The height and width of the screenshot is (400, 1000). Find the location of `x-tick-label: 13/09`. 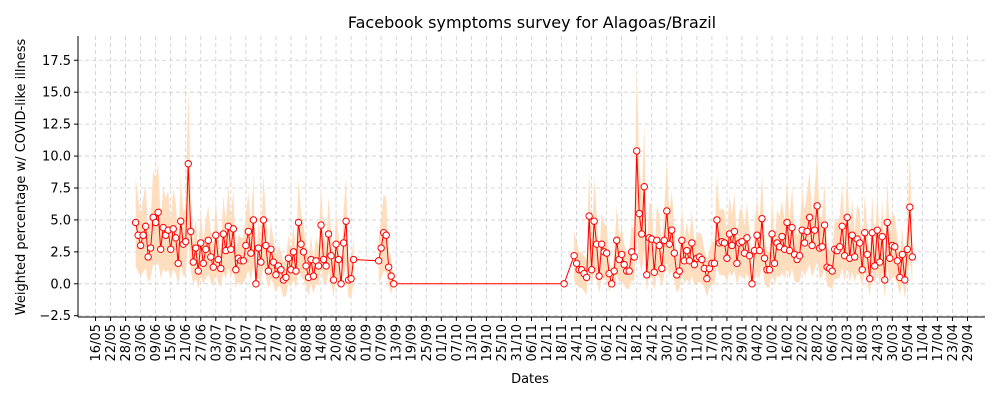

x-tick-label: 13/09 is located at coordinates (397, 342).